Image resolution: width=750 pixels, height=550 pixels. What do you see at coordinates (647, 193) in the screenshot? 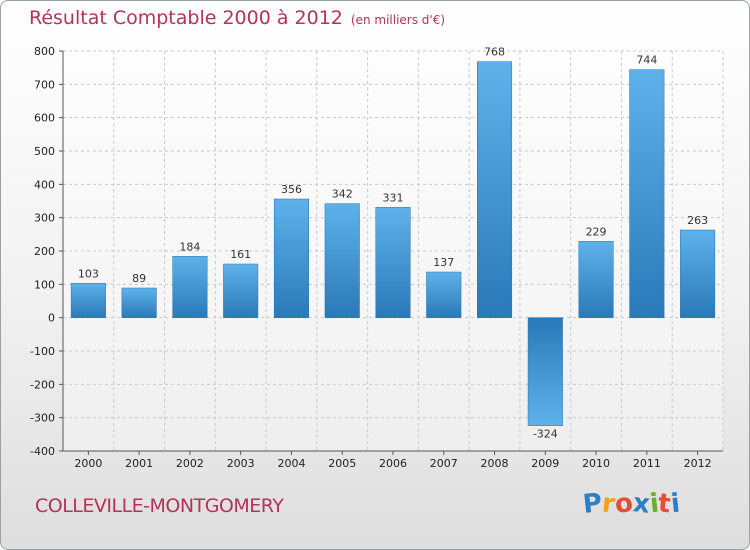
I see `bar-2011` at bounding box center [647, 193].